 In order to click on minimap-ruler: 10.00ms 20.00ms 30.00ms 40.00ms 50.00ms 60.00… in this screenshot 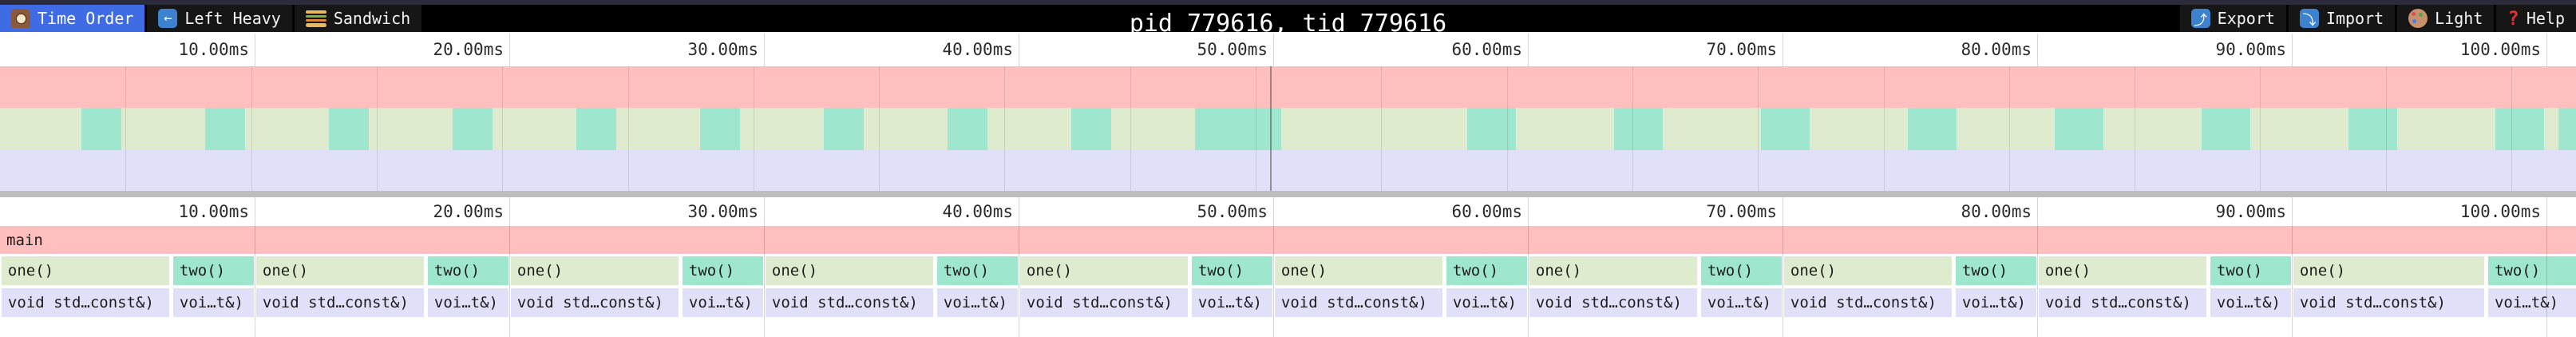, I will do `click(1288, 49)`.